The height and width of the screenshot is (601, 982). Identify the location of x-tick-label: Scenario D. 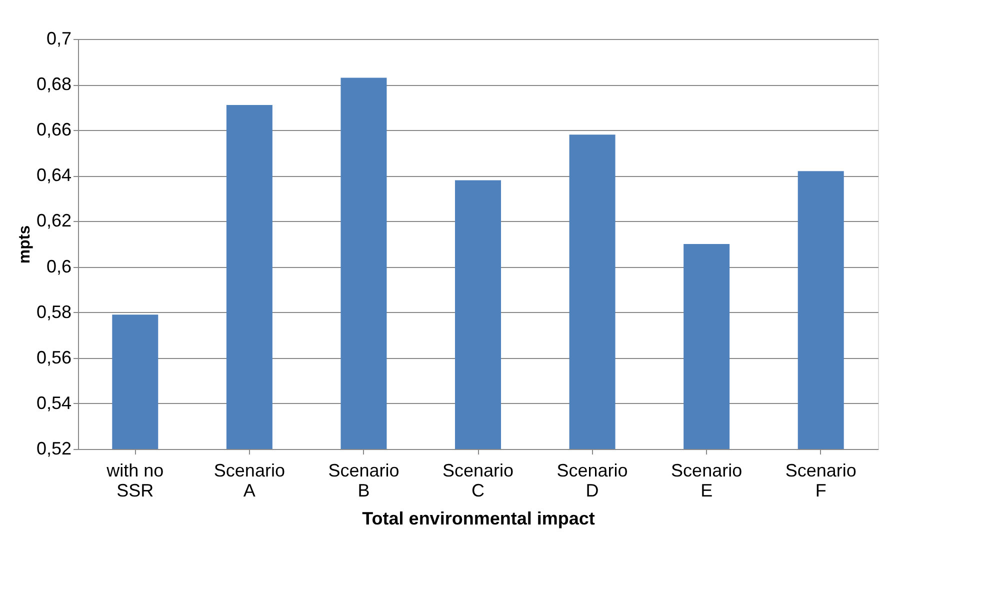
(592, 480).